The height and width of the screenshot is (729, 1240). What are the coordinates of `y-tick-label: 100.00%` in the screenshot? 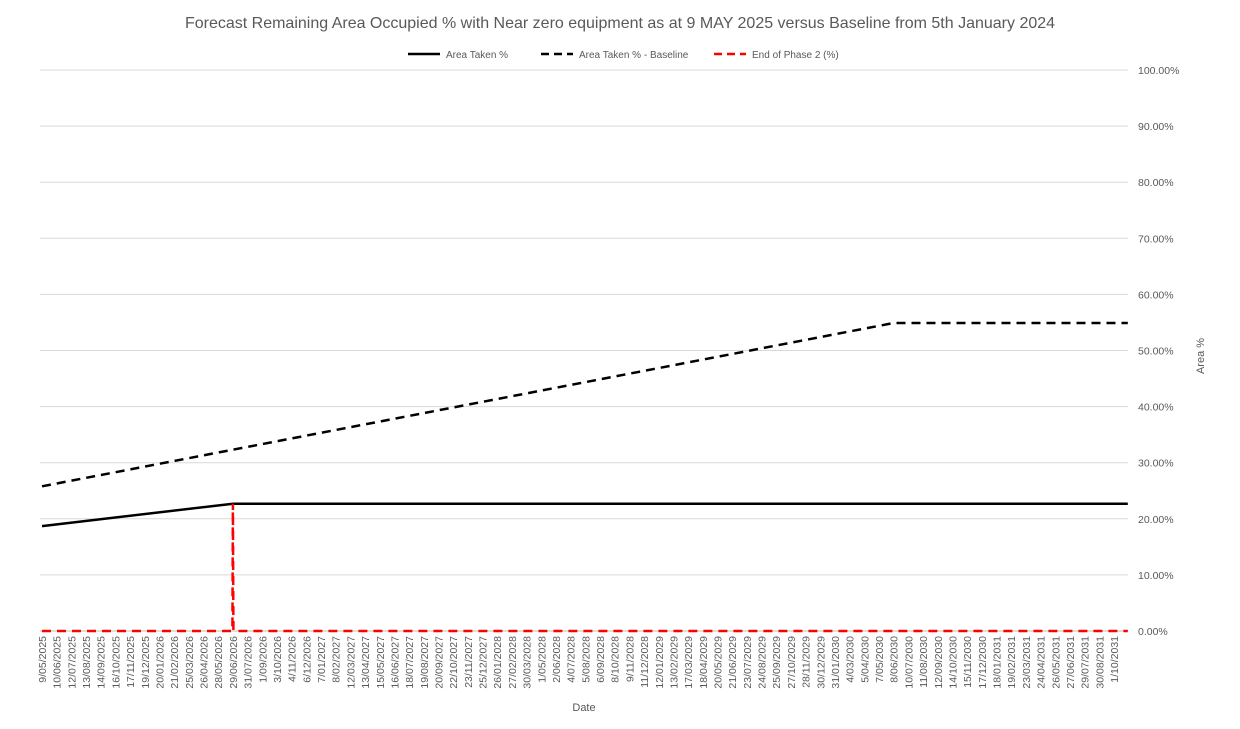 It's located at (1158, 71).